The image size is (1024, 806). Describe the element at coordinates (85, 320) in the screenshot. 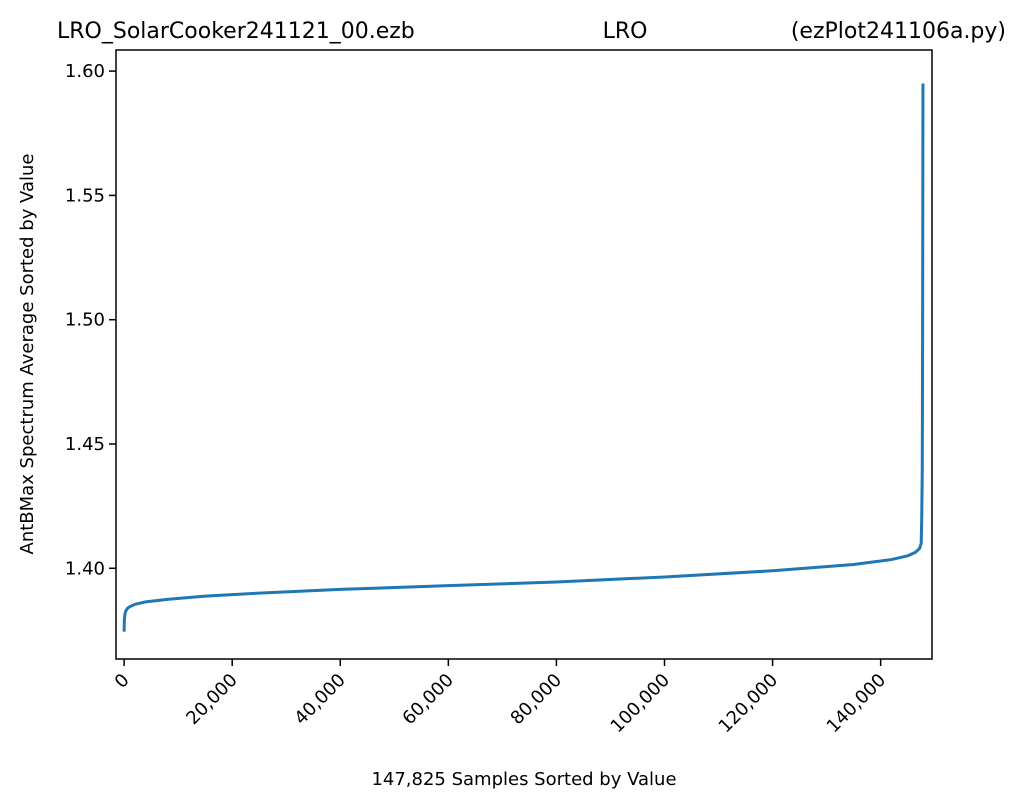

I see `y-tick-label: 1.50` at that location.